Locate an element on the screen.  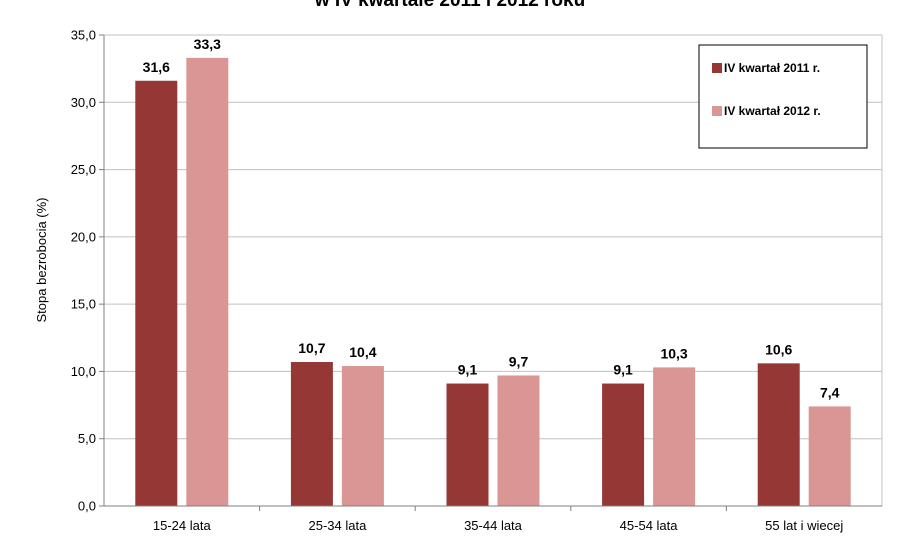
data-label: 31,6 is located at coordinates (156, 67).